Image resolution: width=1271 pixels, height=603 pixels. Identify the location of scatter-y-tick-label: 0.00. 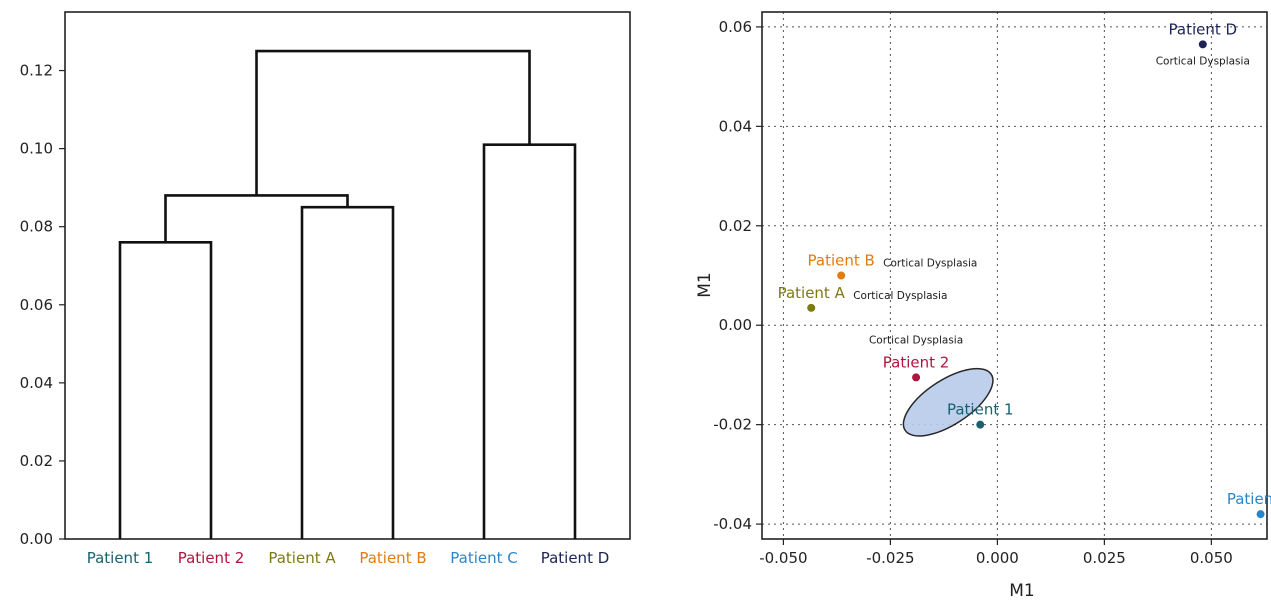
(735, 325).